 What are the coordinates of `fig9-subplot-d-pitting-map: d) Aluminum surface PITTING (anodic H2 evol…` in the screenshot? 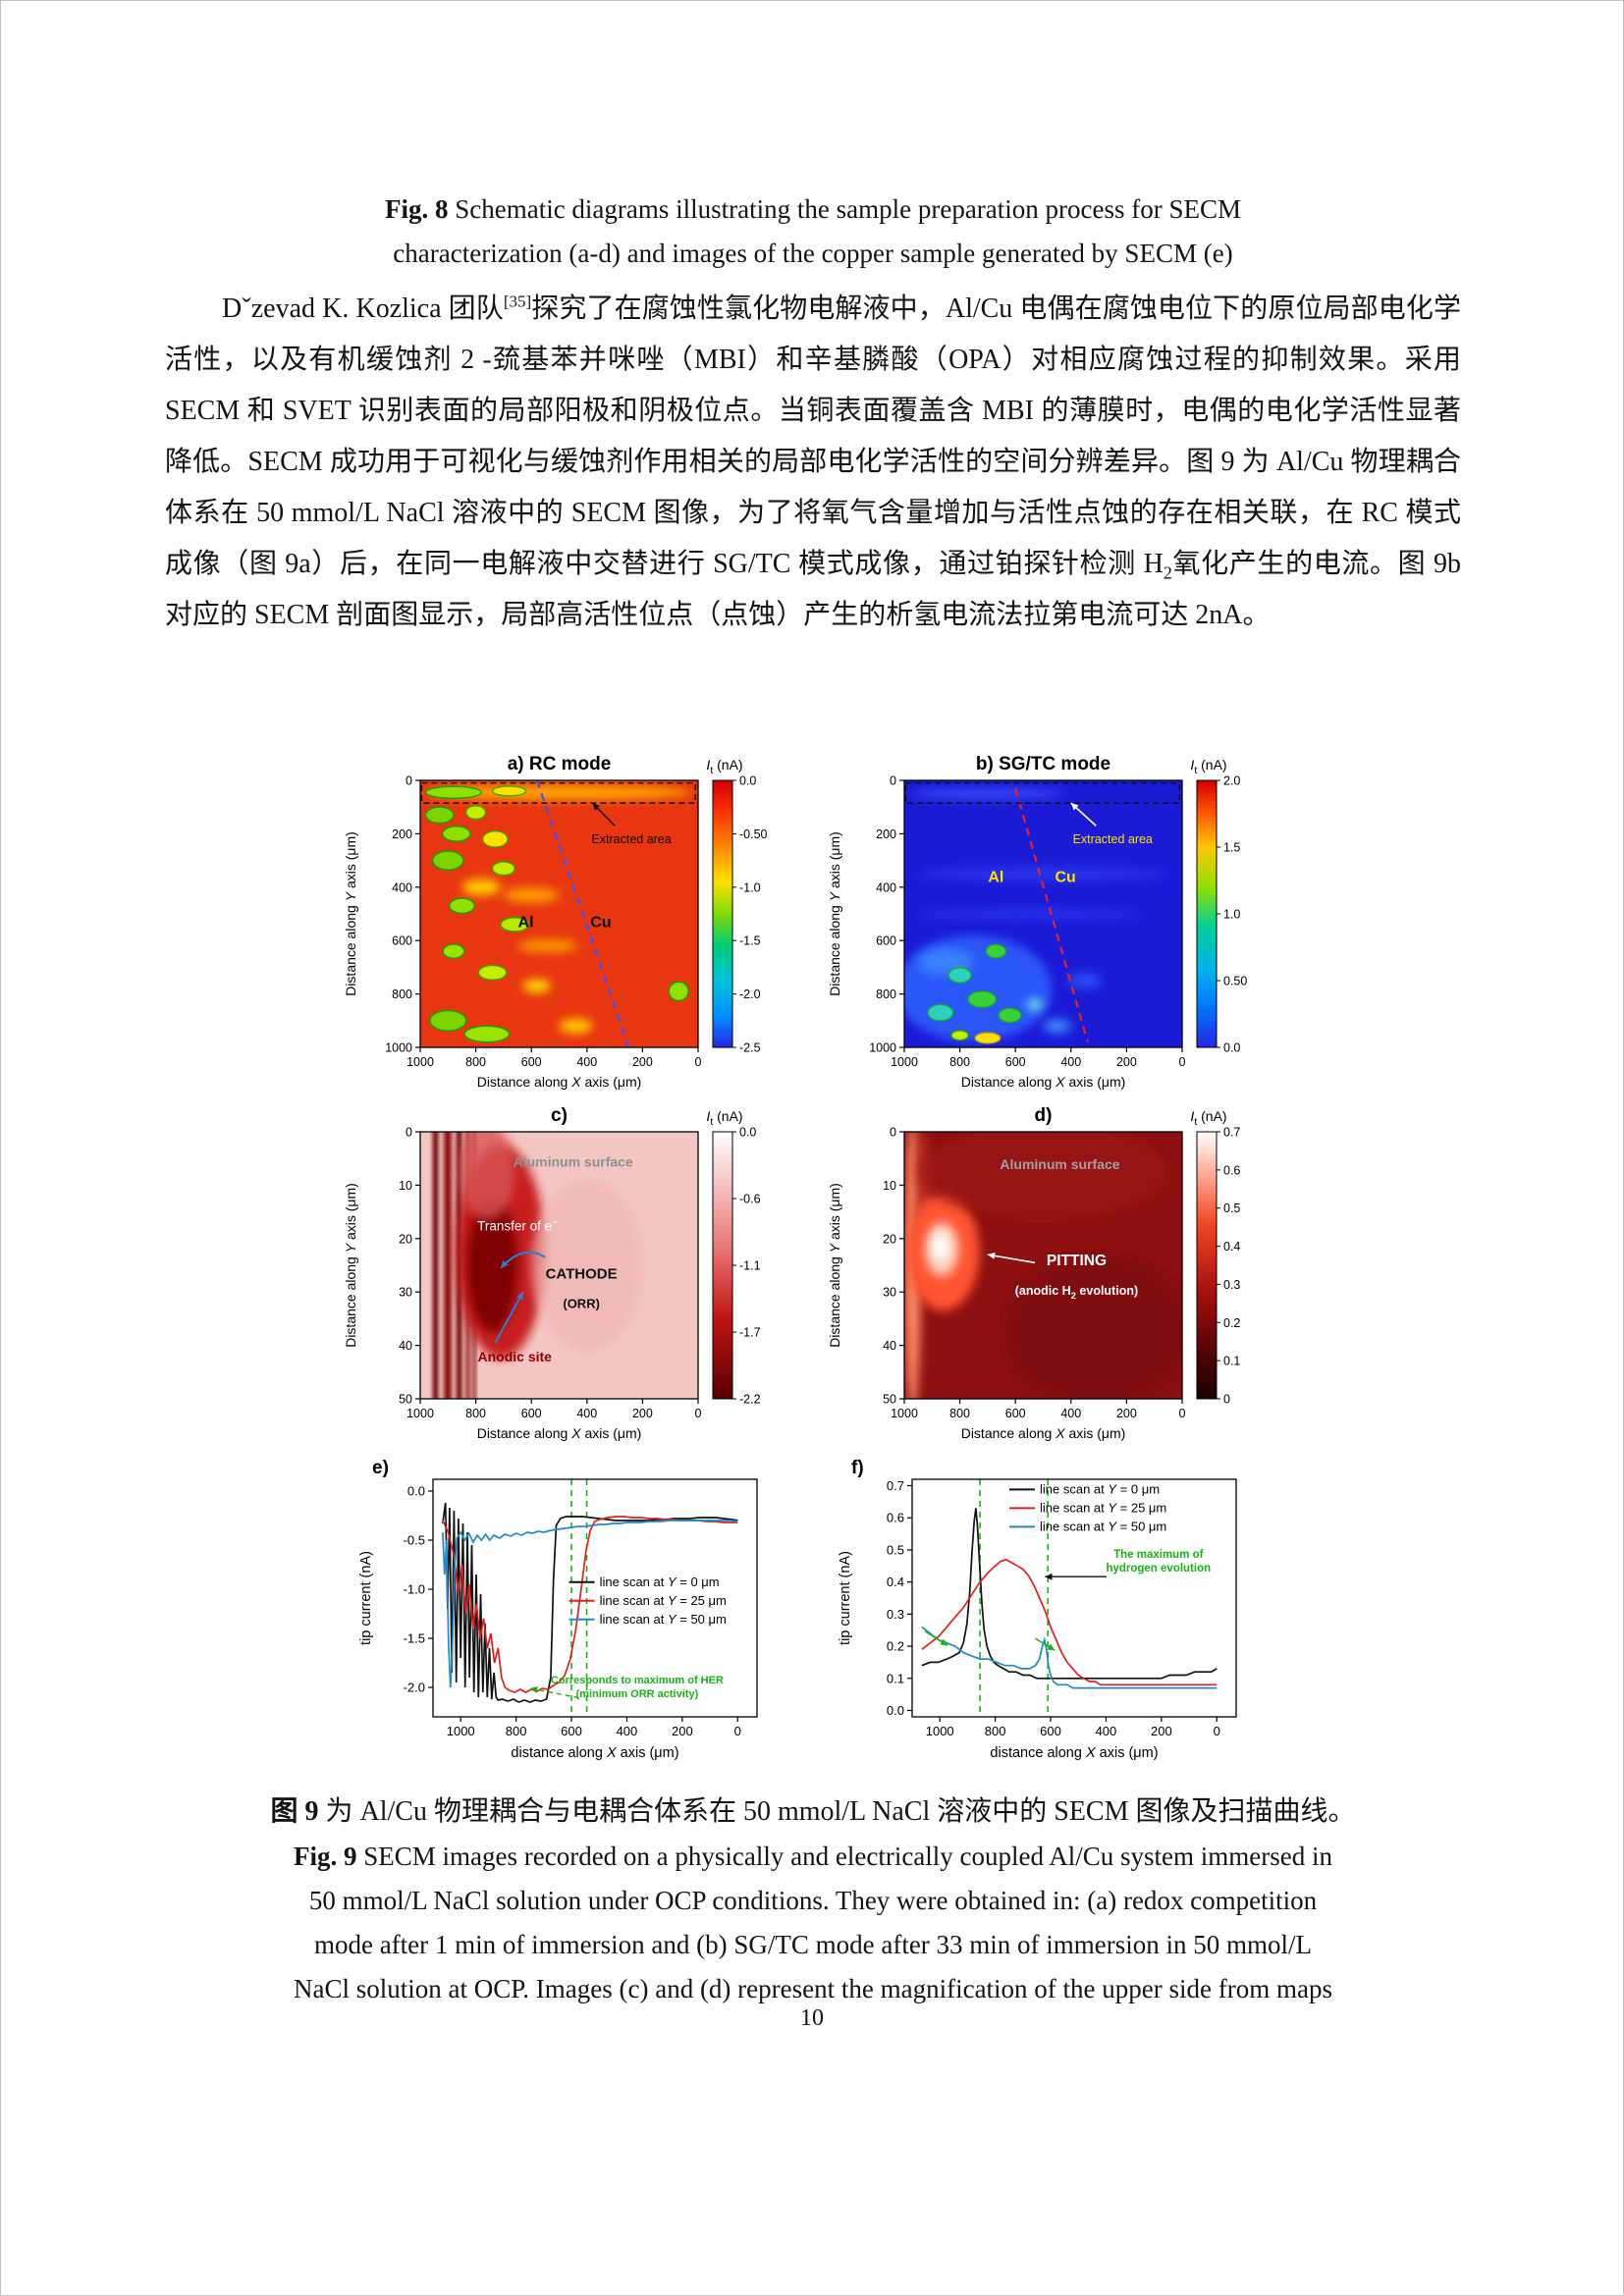 It's located at (1054, 1273).